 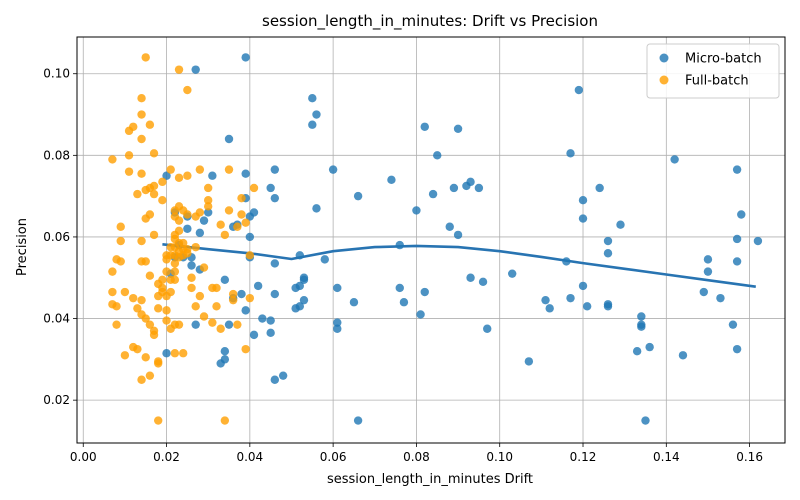 What do you see at coordinates (459, 265) in the screenshot?
I see `trend-line-group` at bounding box center [459, 265].